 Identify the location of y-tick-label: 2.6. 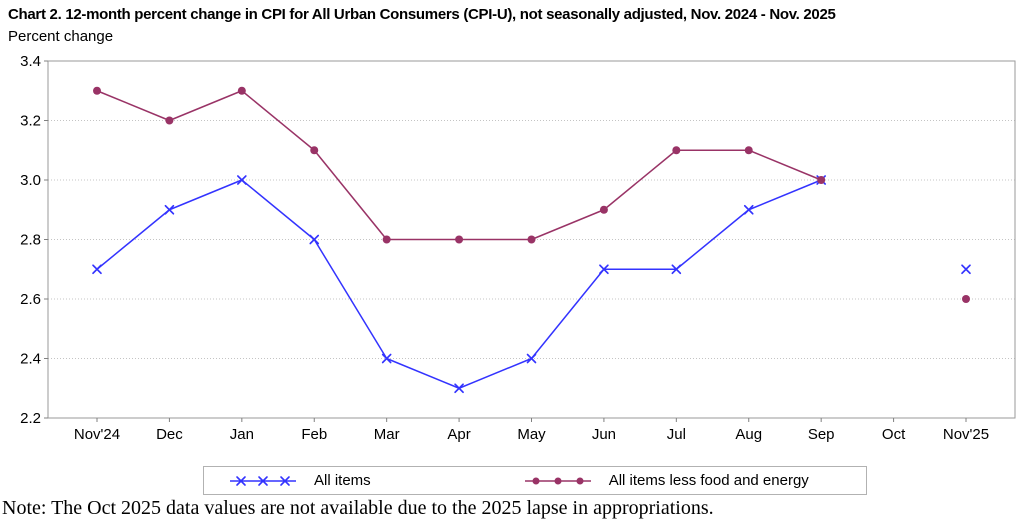
(30, 299).